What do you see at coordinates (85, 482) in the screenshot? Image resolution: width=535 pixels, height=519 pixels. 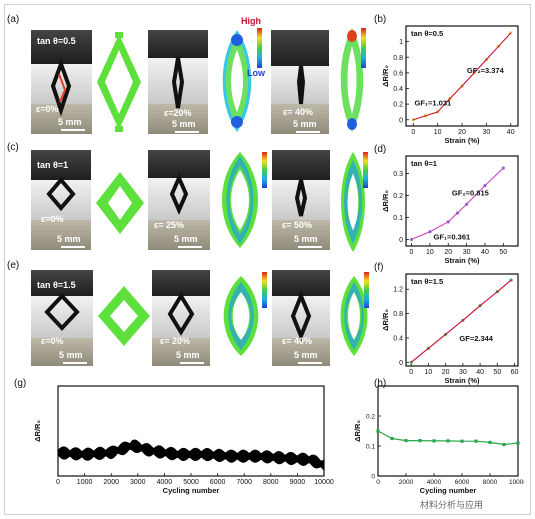 I see `x-tick-label: 1000` at bounding box center [85, 482].